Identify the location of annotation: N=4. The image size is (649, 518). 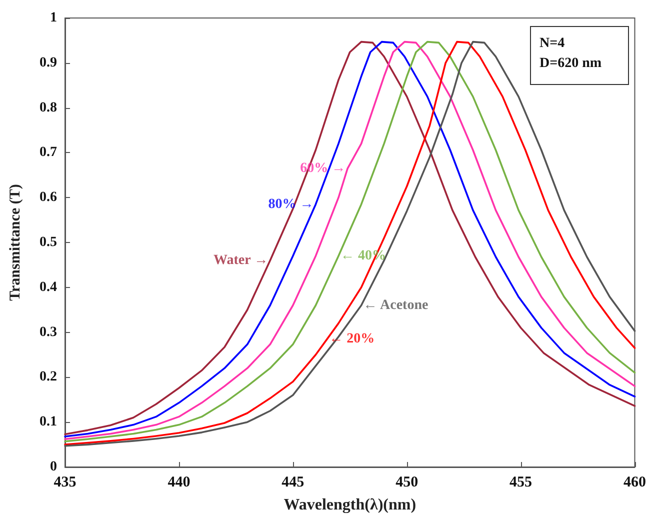
(552, 43).